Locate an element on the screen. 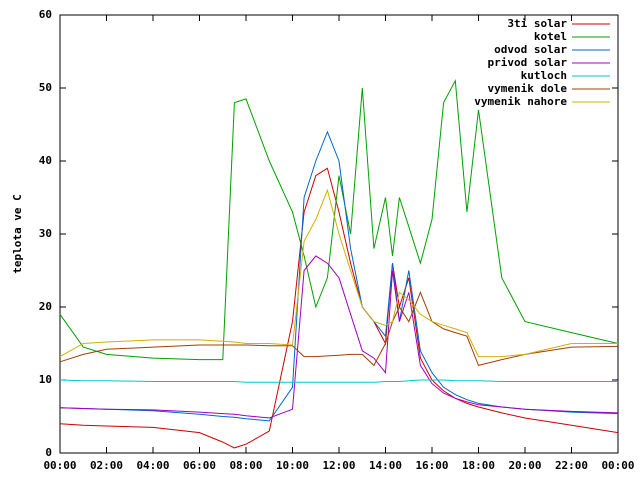 This screenshot has width=640, height=480. x-tick-label: 18:00 is located at coordinates (478, 465).